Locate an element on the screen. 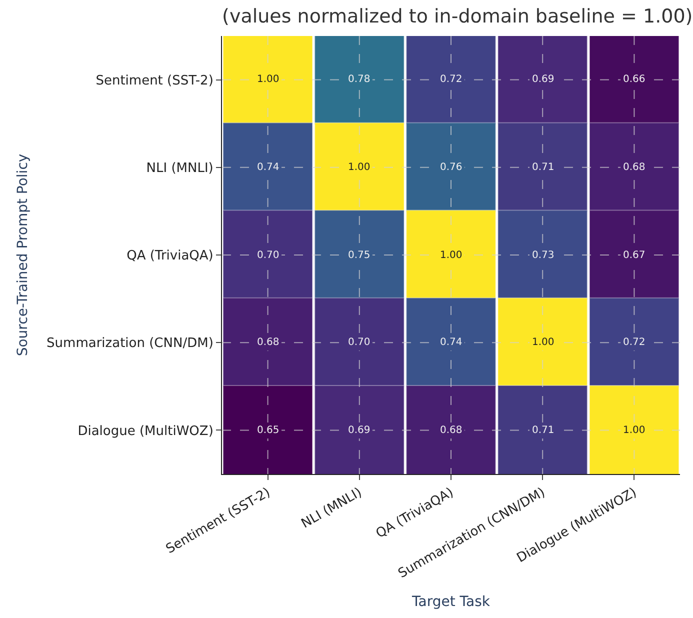 The image size is (693, 618). data-label: 0.67 is located at coordinates (634, 255).